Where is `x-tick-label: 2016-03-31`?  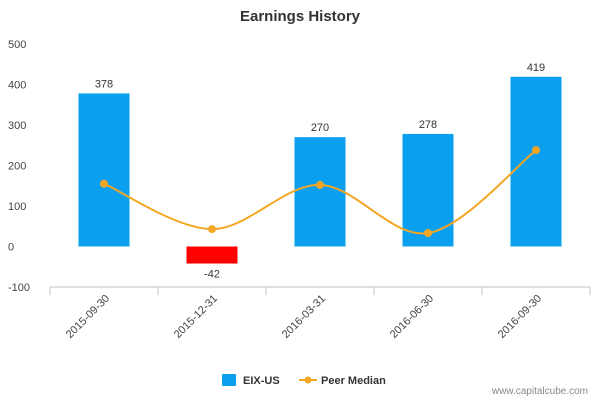 x-tick-label: 2016-03-31 is located at coordinates (304, 317).